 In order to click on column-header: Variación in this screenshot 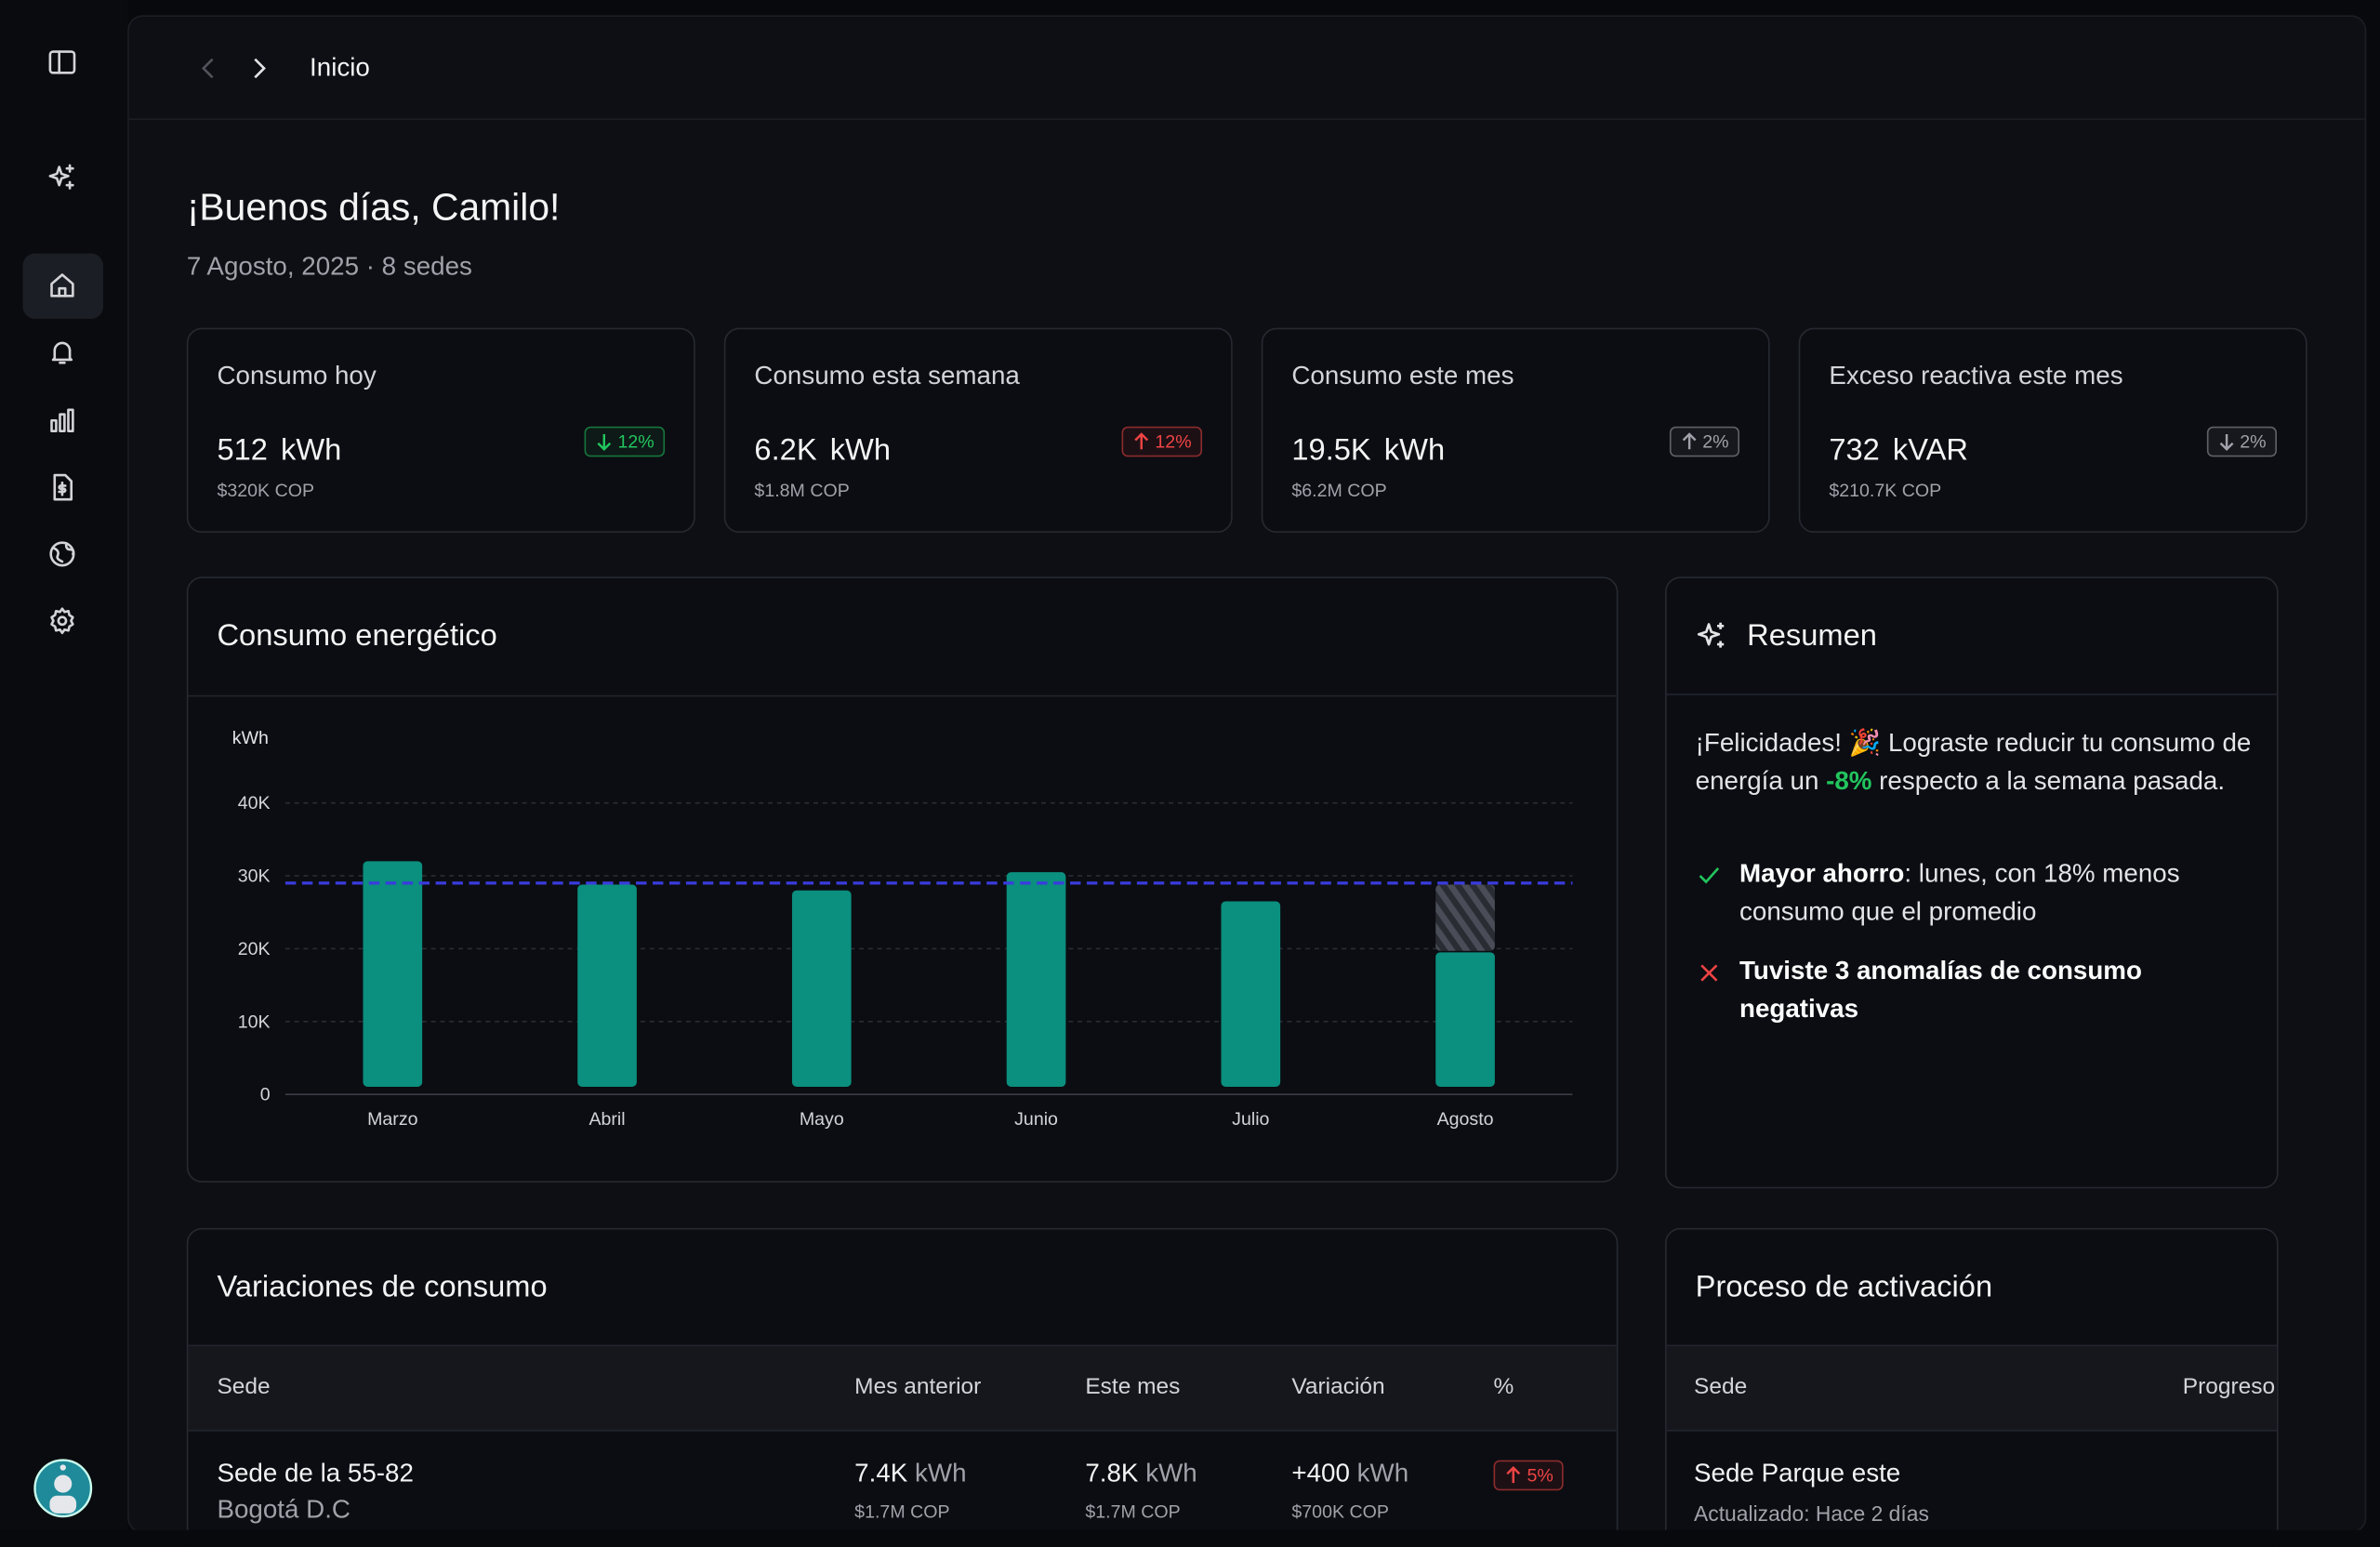, I will do `click(1338, 1386)`.